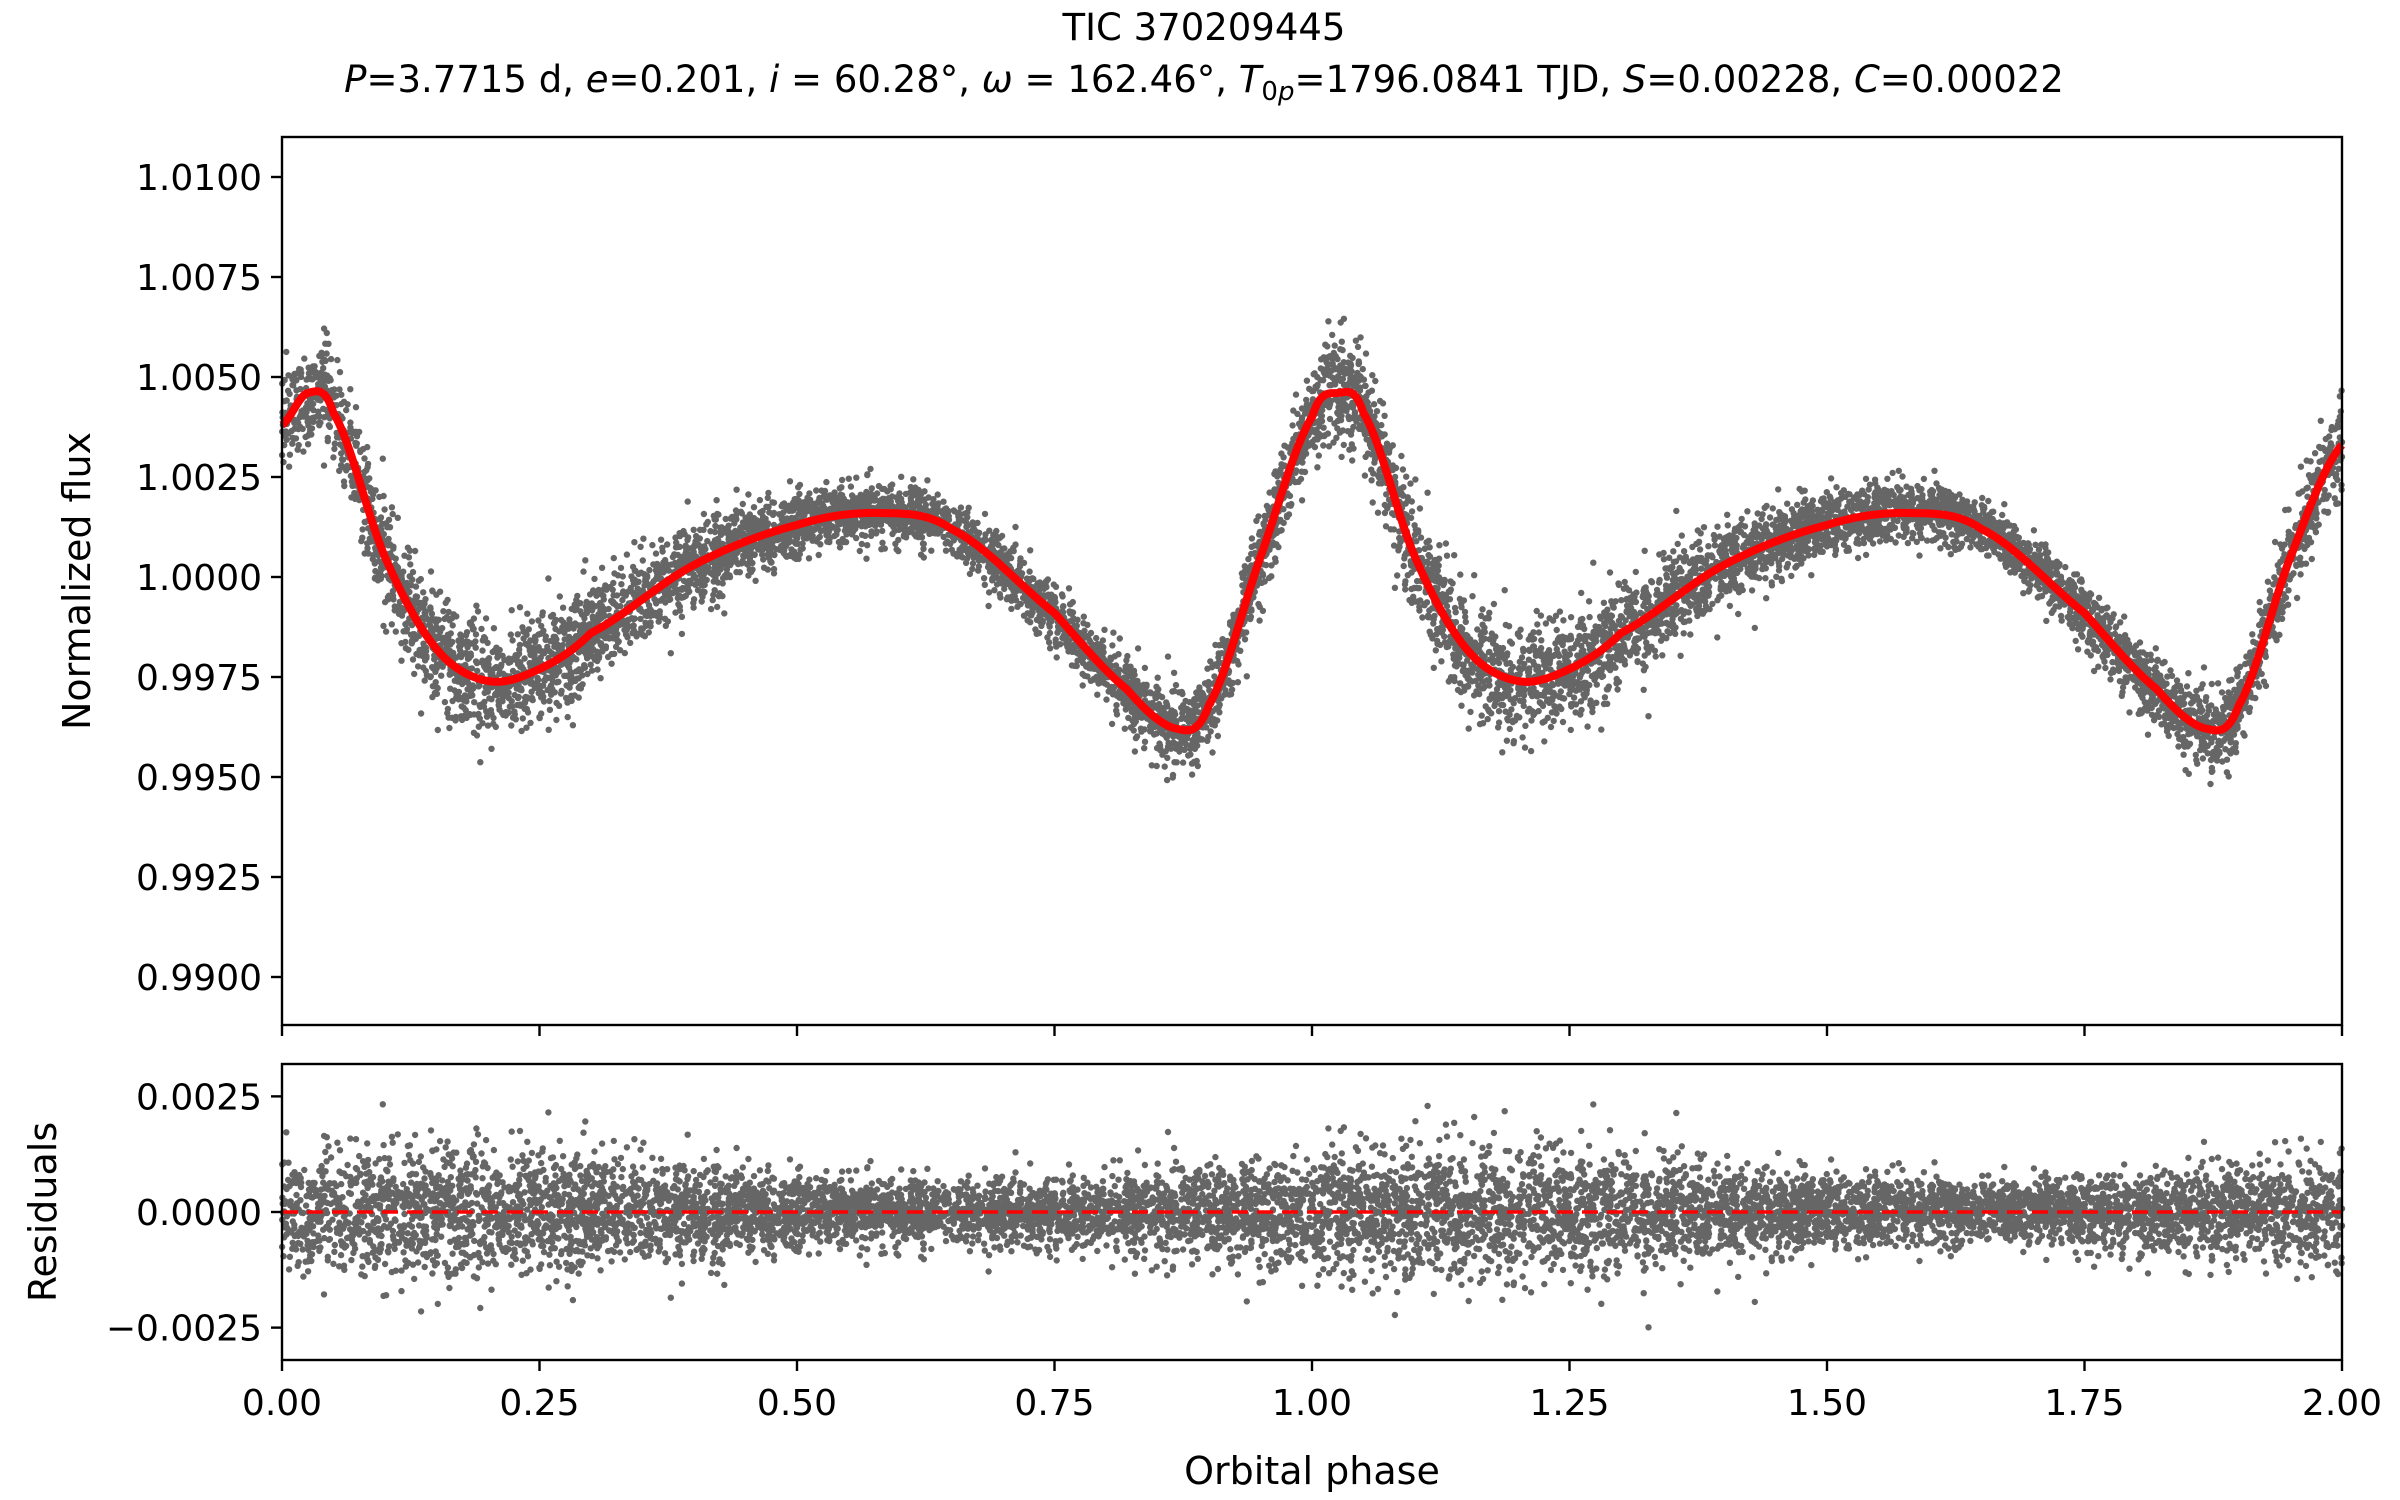 This screenshot has width=2400, height=1500. Describe the element at coordinates (199, 1097) in the screenshot. I see `y-tick-label: 0.0025` at that location.